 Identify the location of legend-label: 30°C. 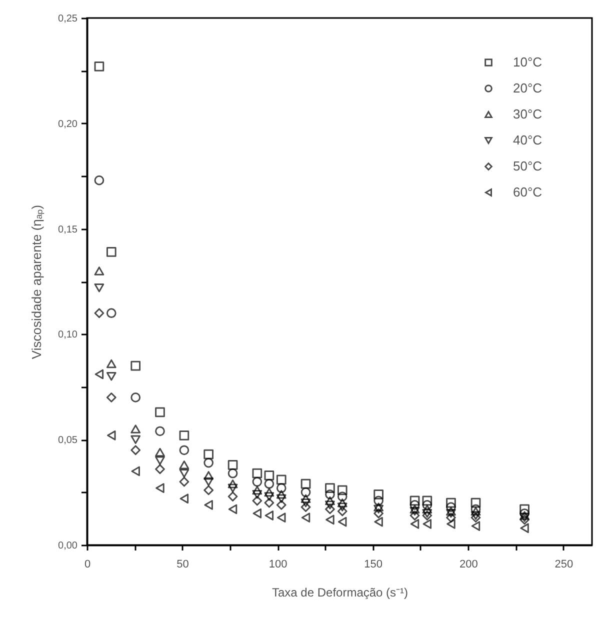
(527, 114).